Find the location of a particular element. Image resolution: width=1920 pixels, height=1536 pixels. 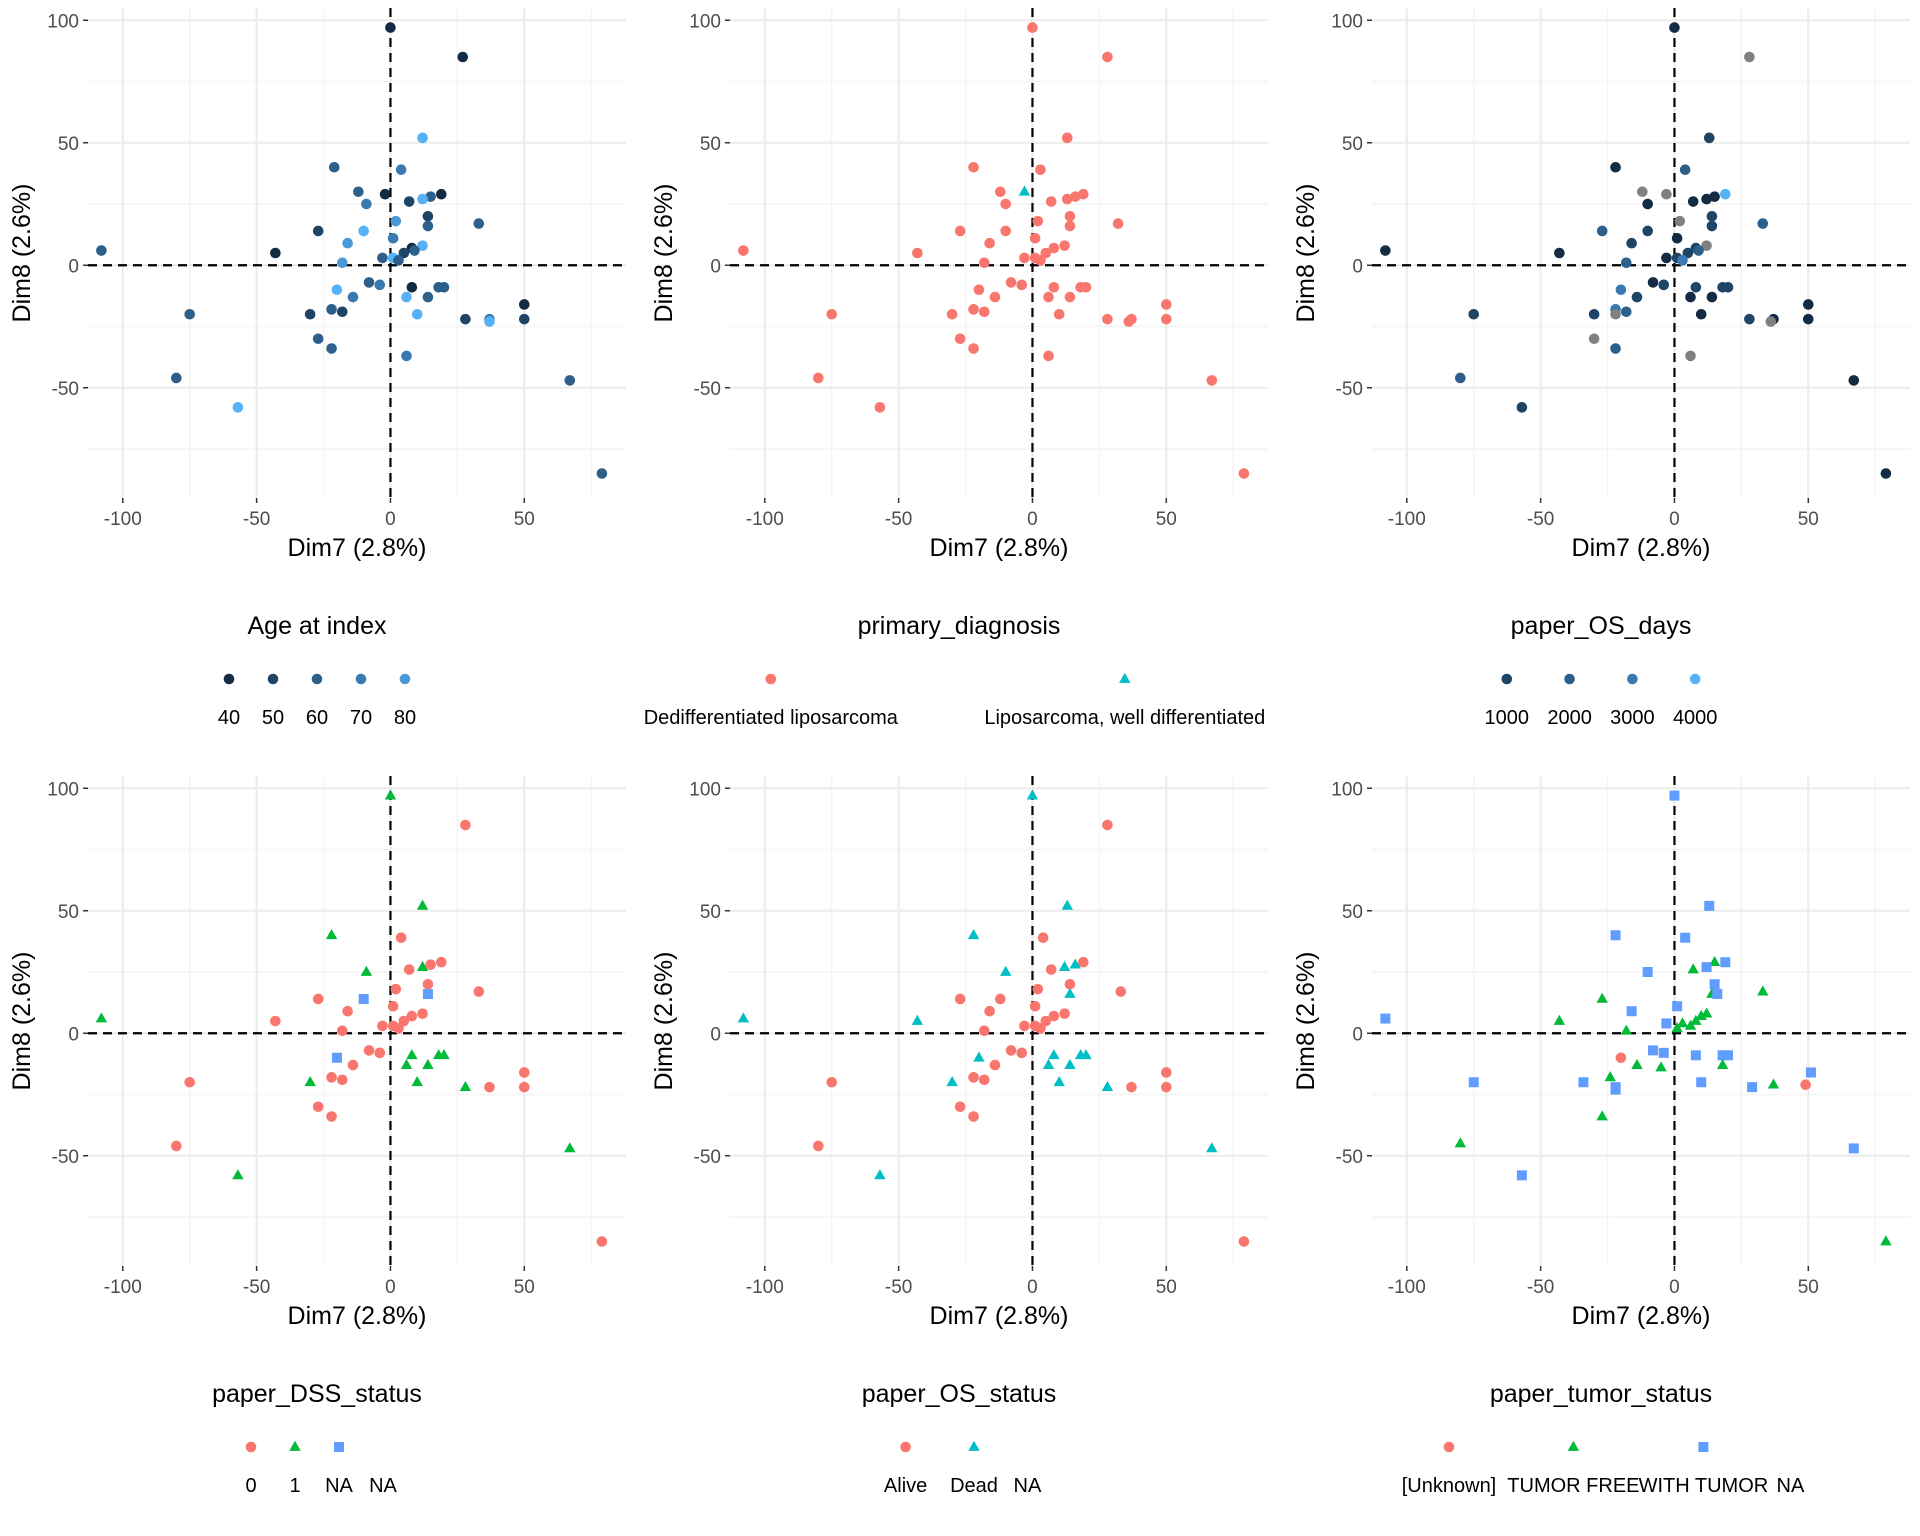

legend-label: WITH TUMOR is located at coordinates (1704, 1486).